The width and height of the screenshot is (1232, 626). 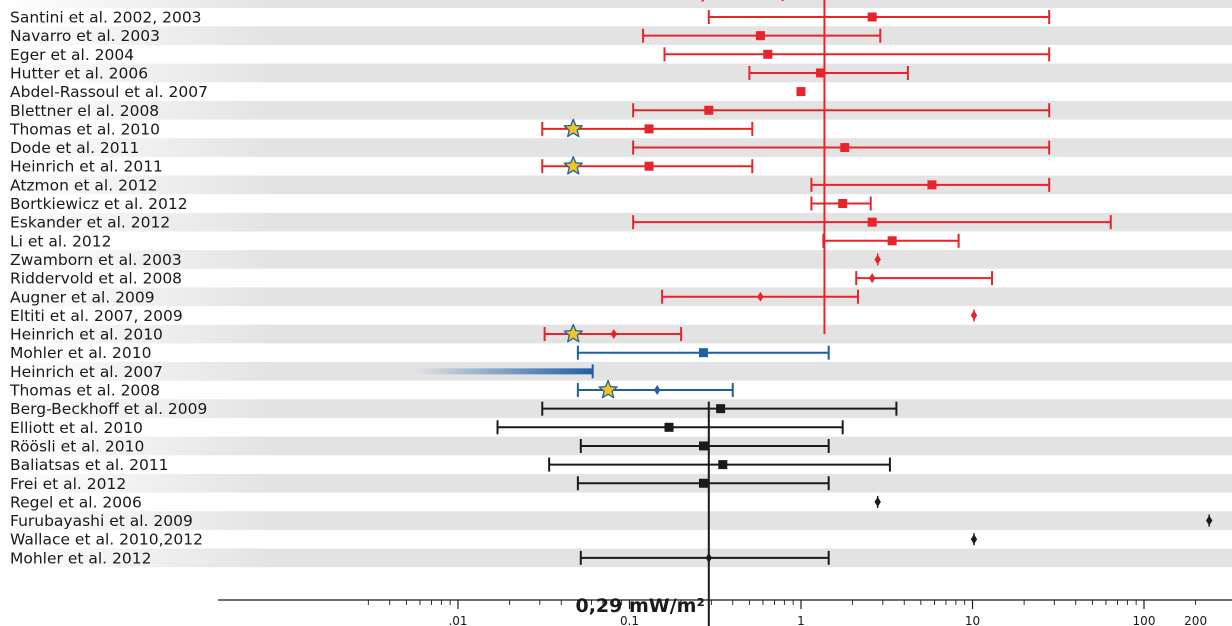 What do you see at coordinates (79, 73) in the screenshot?
I see `study-label: Hutter et al. 2006` at bounding box center [79, 73].